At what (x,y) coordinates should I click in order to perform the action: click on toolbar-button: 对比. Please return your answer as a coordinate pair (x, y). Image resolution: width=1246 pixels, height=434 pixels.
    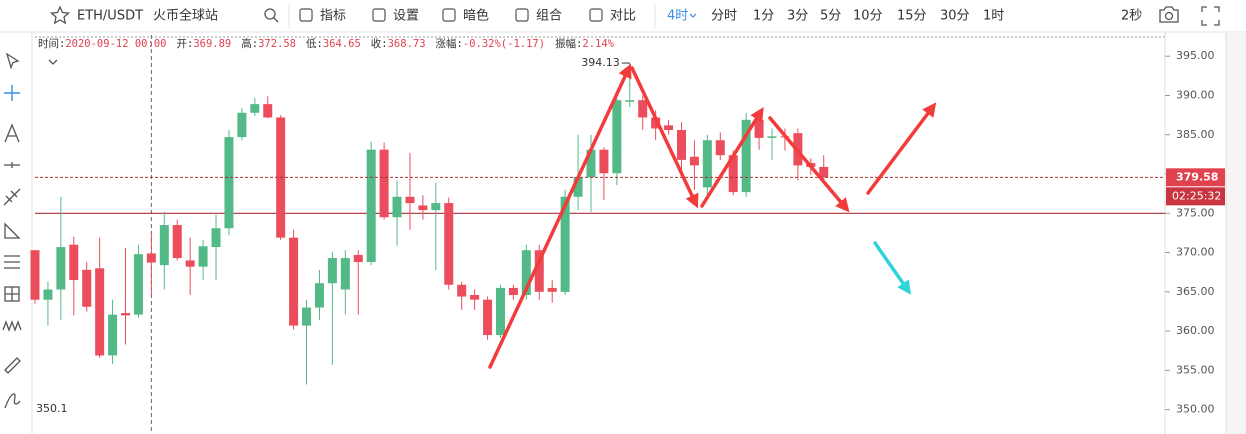
    Looking at the image, I should click on (623, 16).